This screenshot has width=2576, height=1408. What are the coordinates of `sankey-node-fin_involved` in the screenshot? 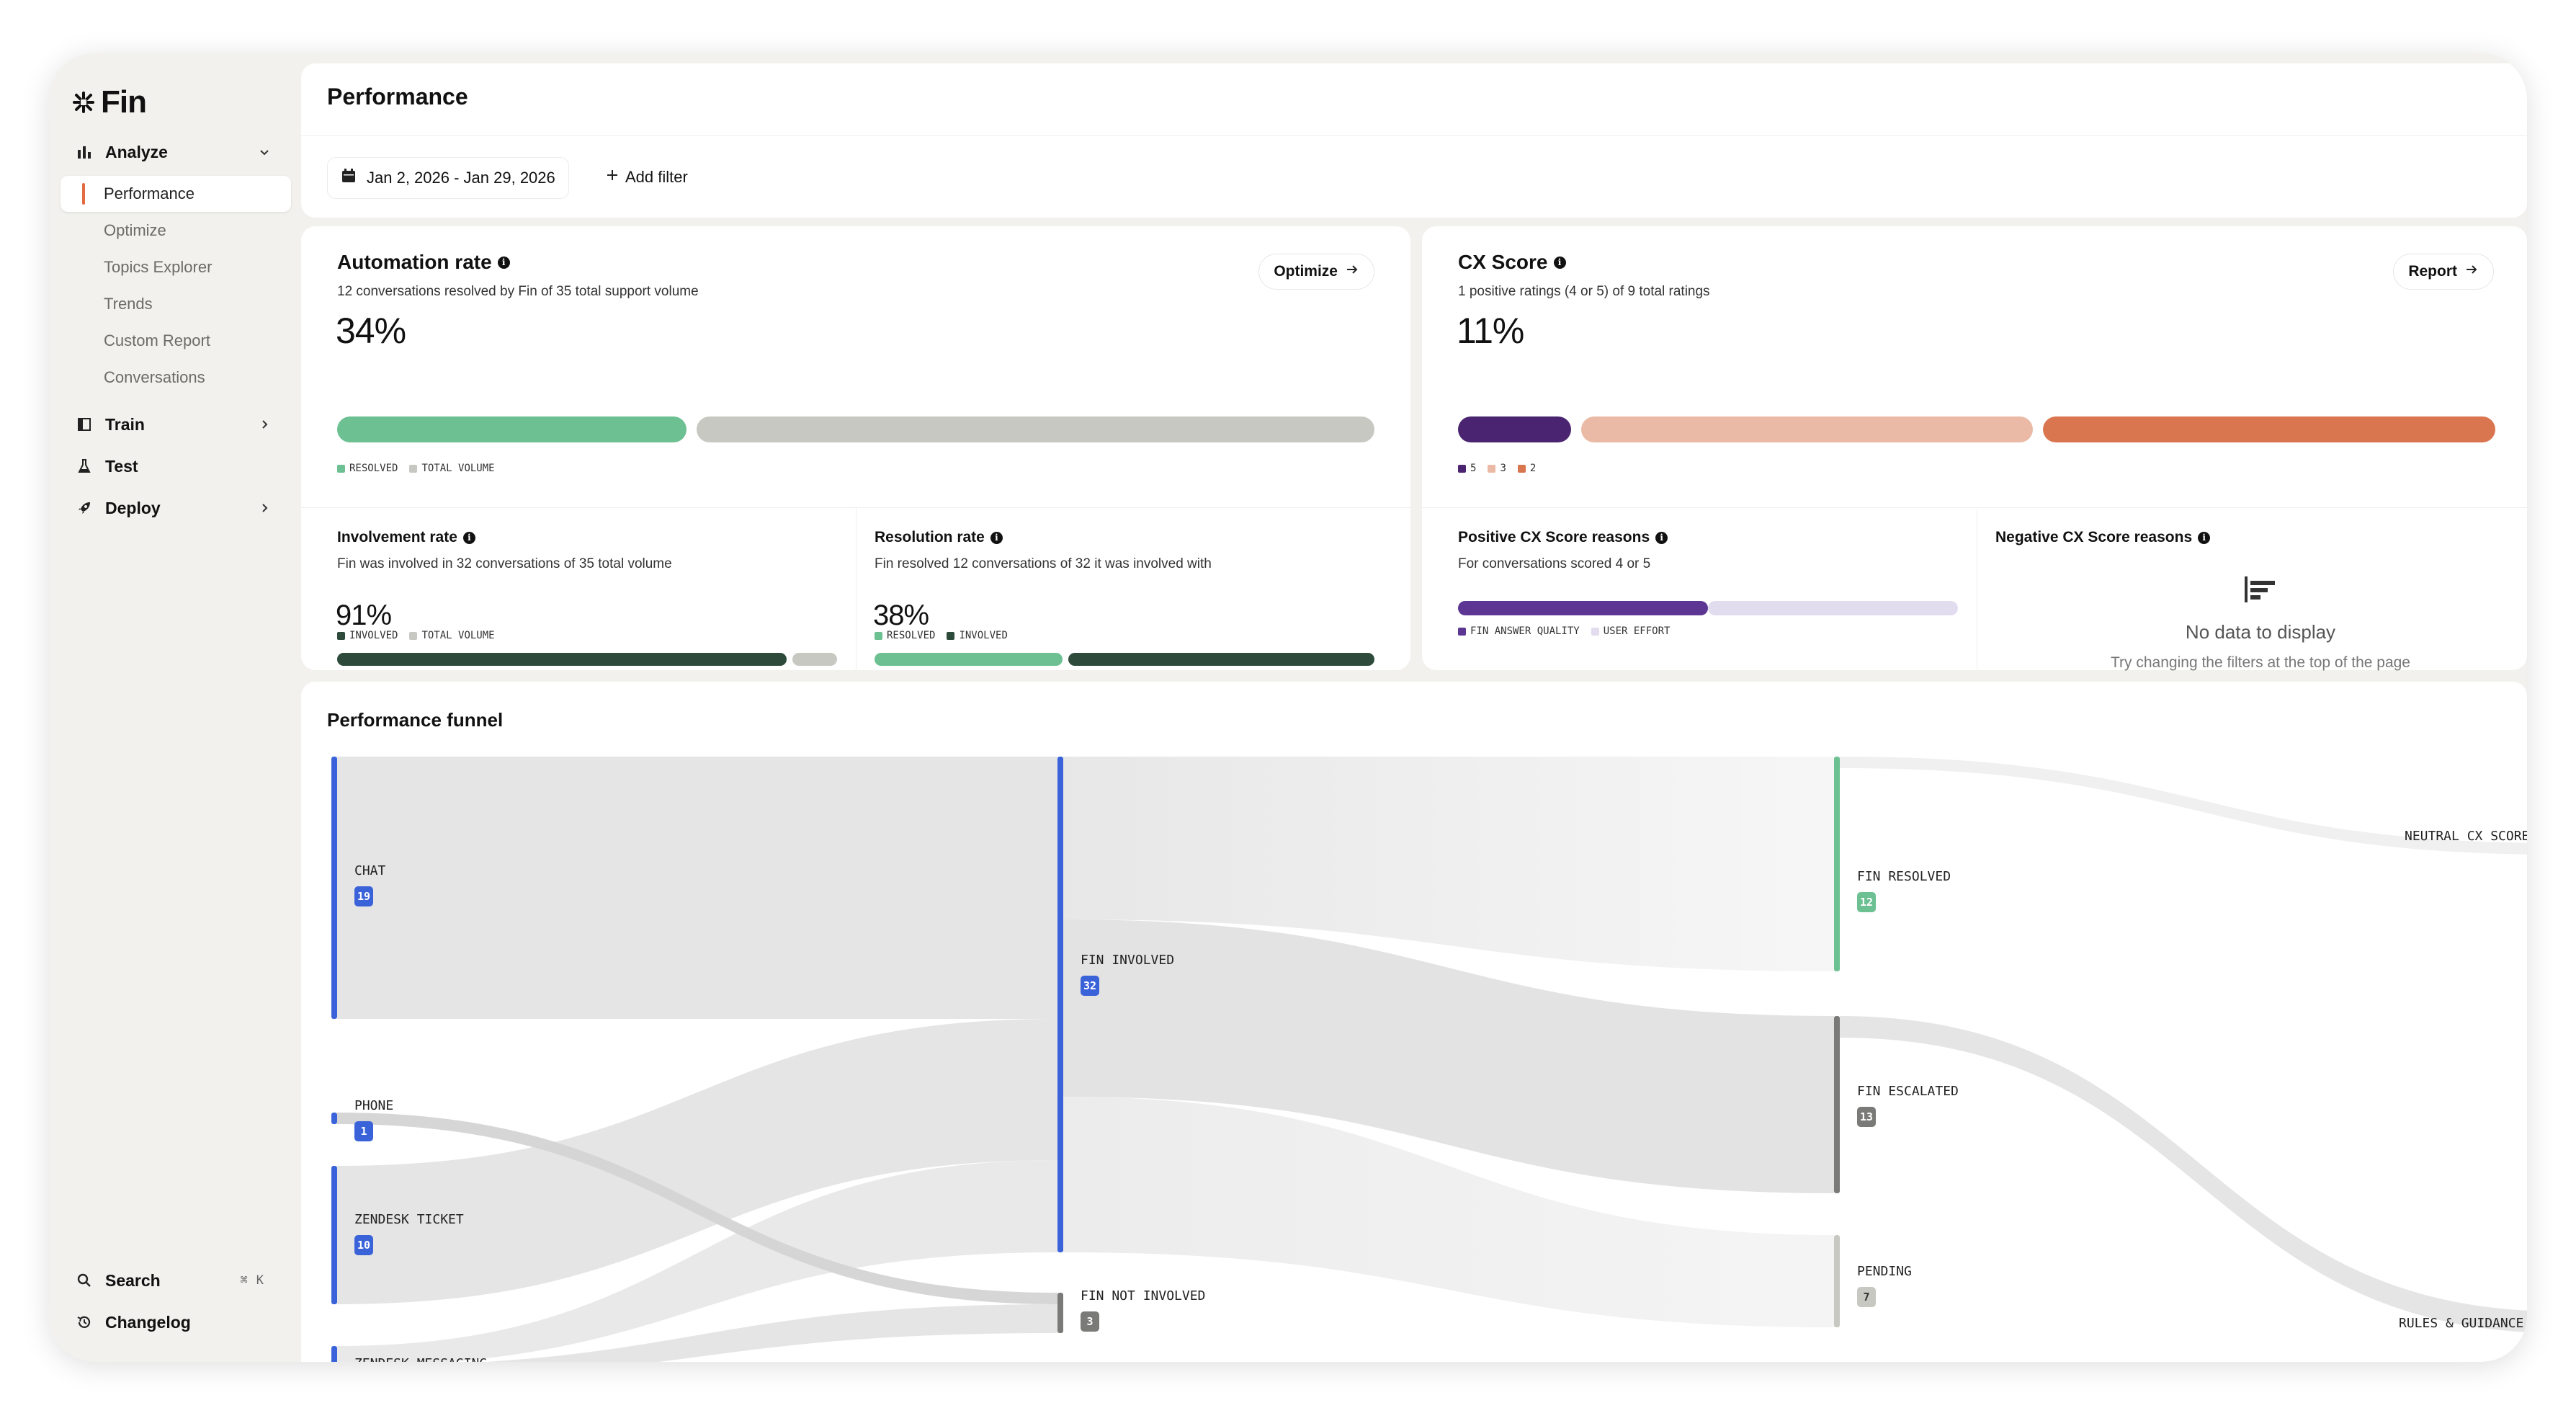 It's located at (1060, 1004).